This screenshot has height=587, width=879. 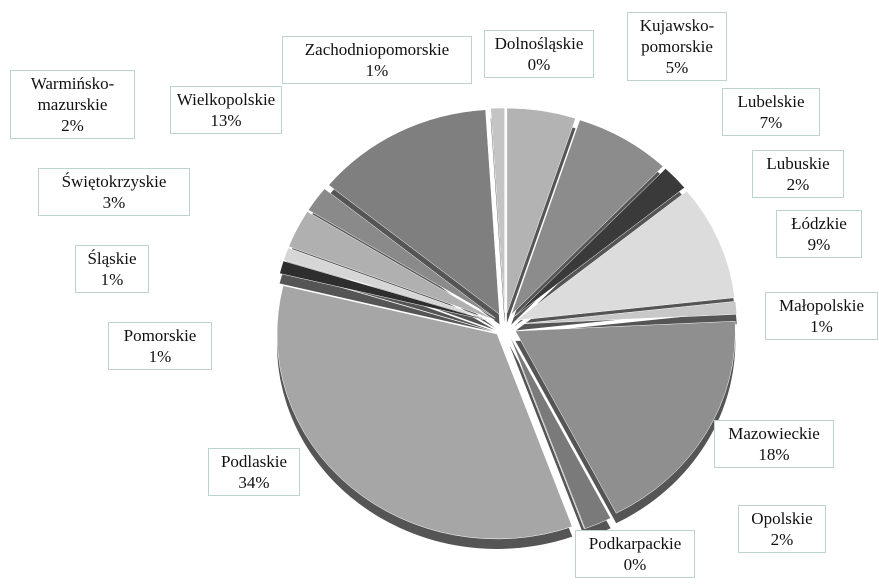 I want to click on data-label: Śląskie 1%, so click(x=112, y=269).